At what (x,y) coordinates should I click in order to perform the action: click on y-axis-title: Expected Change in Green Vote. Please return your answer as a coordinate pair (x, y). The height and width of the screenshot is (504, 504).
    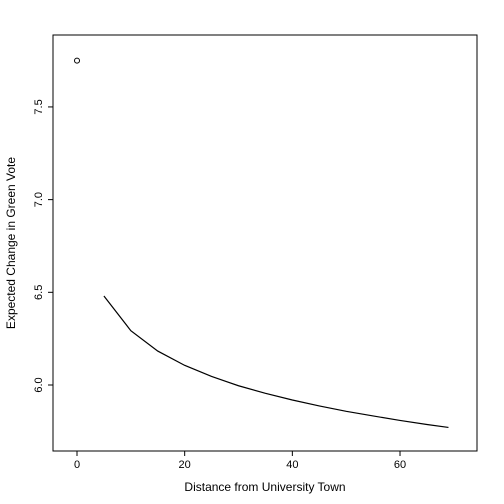
    Looking at the image, I should click on (11, 243).